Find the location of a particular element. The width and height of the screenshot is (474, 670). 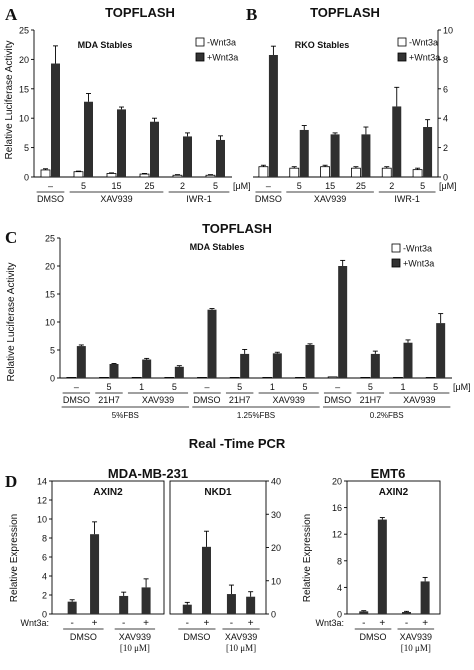

panel-a-plot: 0 5 10 15 20 25 is located at coordinates (125, 104).